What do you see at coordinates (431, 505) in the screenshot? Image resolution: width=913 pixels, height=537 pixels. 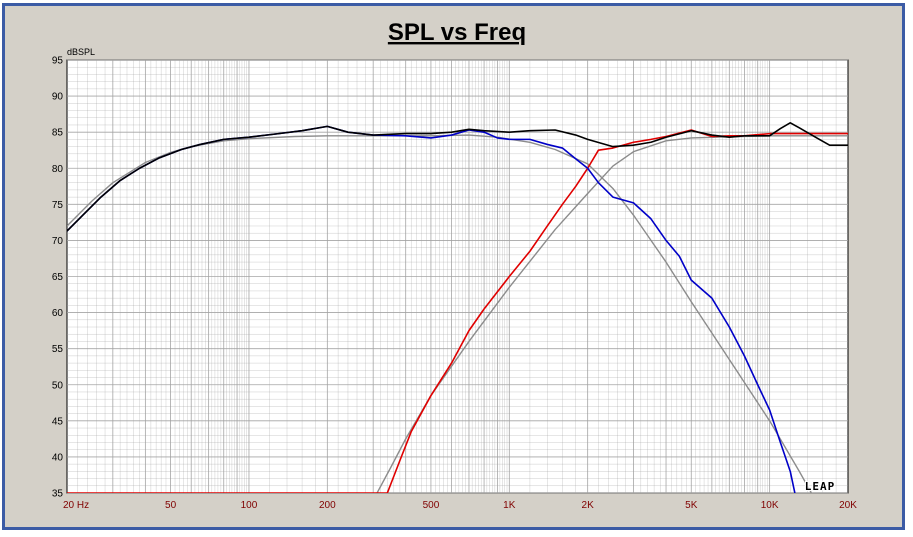 I see `x-tick-label: 500` at bounding box center [431, 505].